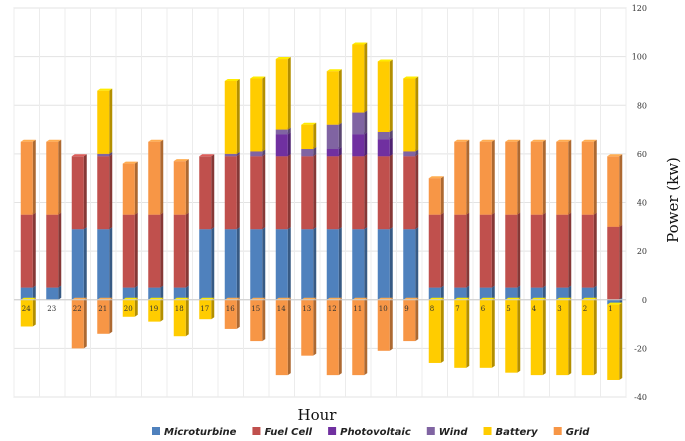 Image resolution: width=685 pixels, height=441 pixels. Describe the element at coordinates (640, 397) in the screenshot. I see `y-tick-label: -40` at that location.